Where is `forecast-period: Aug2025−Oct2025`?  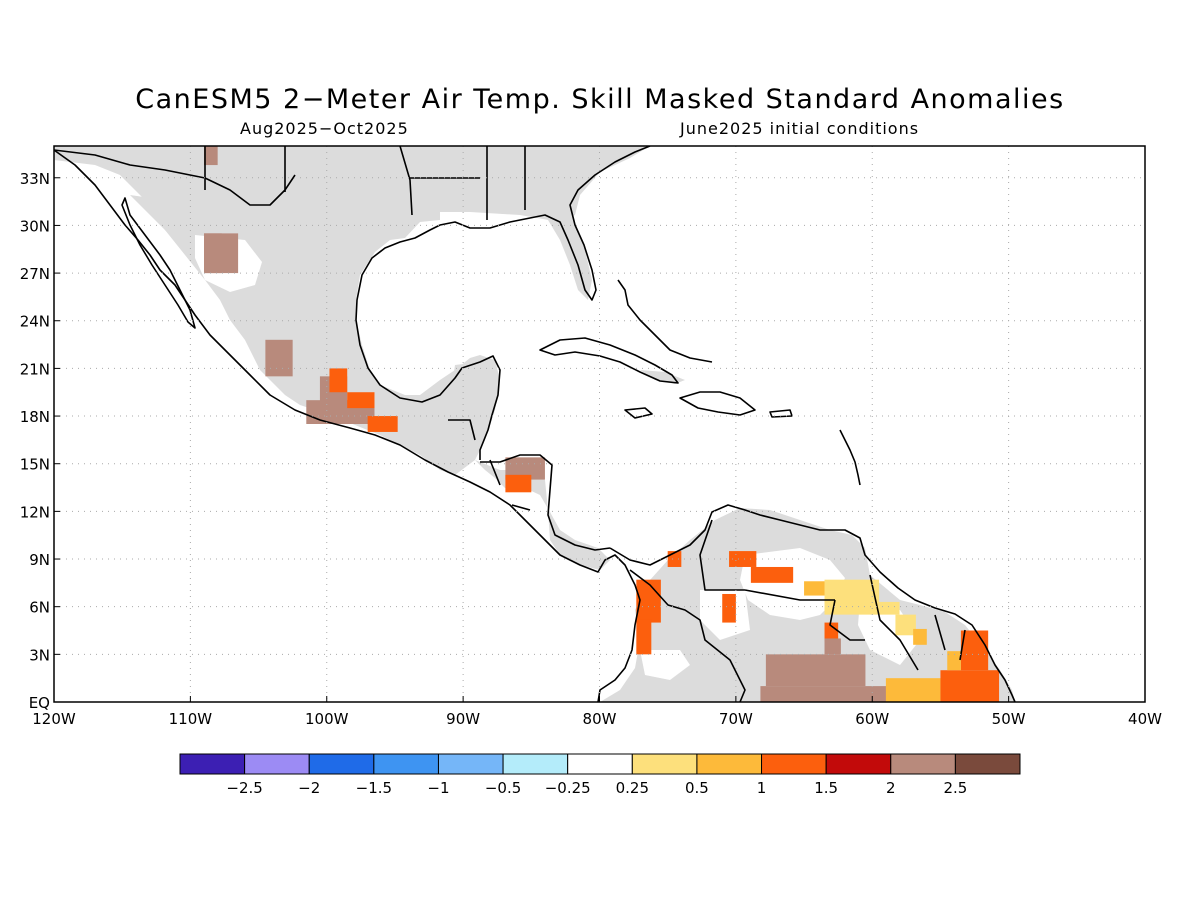
forecast-period: Aug2025−Oct2025 is located at coordinates (324, 128).